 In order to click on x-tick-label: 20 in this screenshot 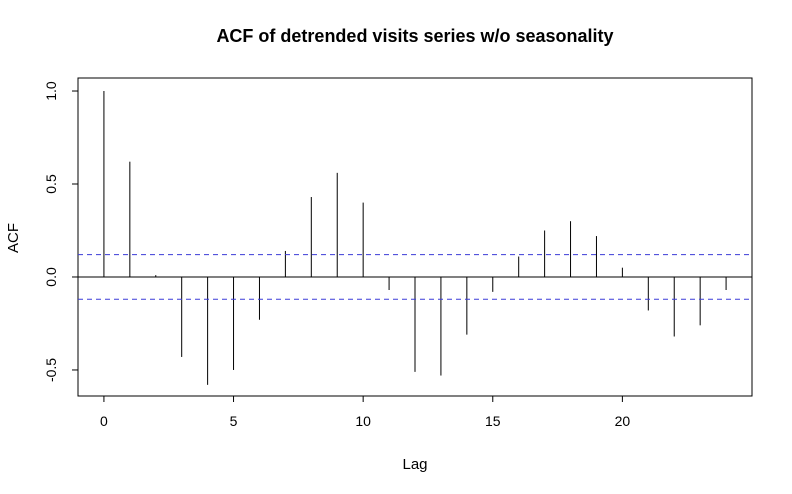, I will do `click(623, 421)`.